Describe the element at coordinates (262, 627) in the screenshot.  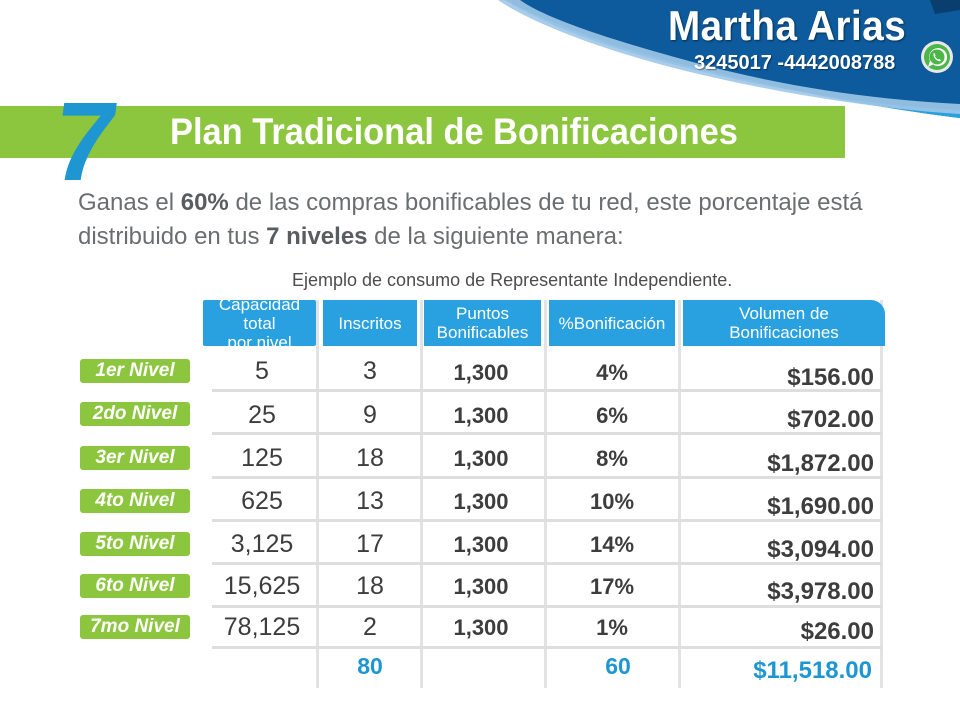
I see `capacity-cell: 78,125` at that location.